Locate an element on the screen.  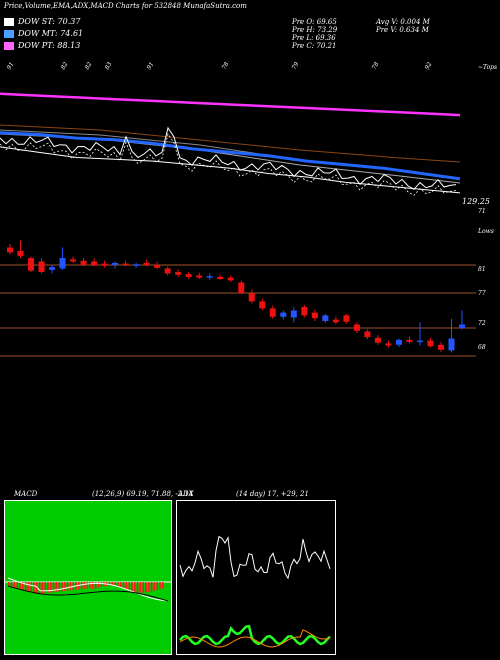
ema-price-line is located at coordinates (228, 158).